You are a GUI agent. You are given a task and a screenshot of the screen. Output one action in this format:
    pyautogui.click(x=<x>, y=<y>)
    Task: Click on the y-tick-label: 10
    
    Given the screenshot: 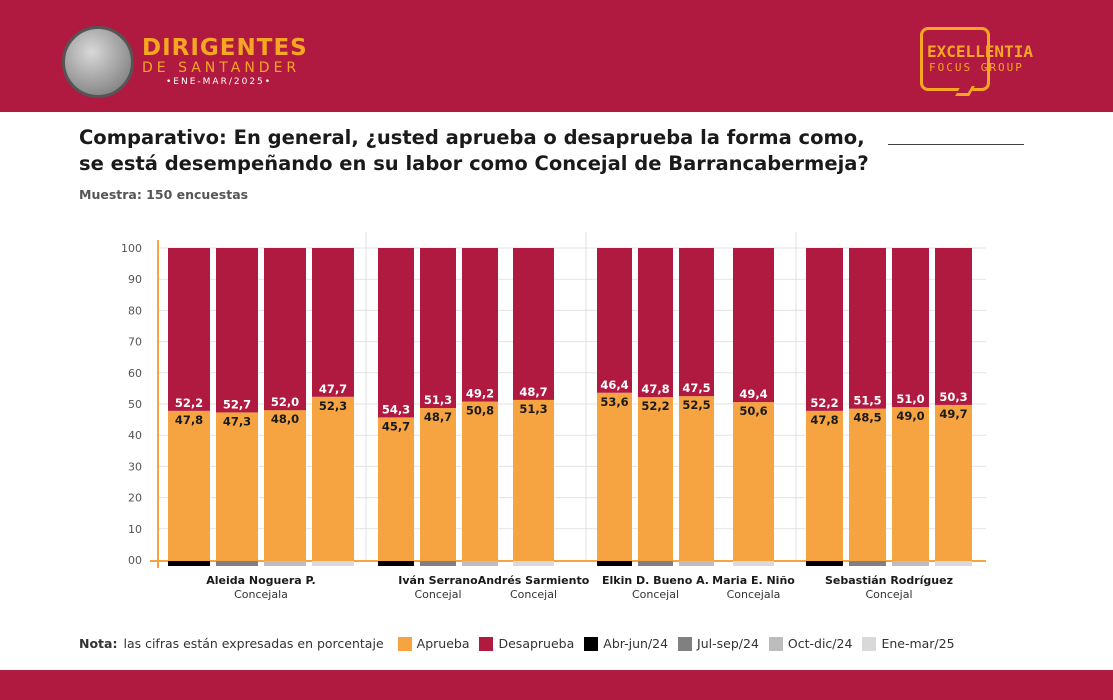 What is the action you would take?
    pyautogui.click(x=135, y=529)
    